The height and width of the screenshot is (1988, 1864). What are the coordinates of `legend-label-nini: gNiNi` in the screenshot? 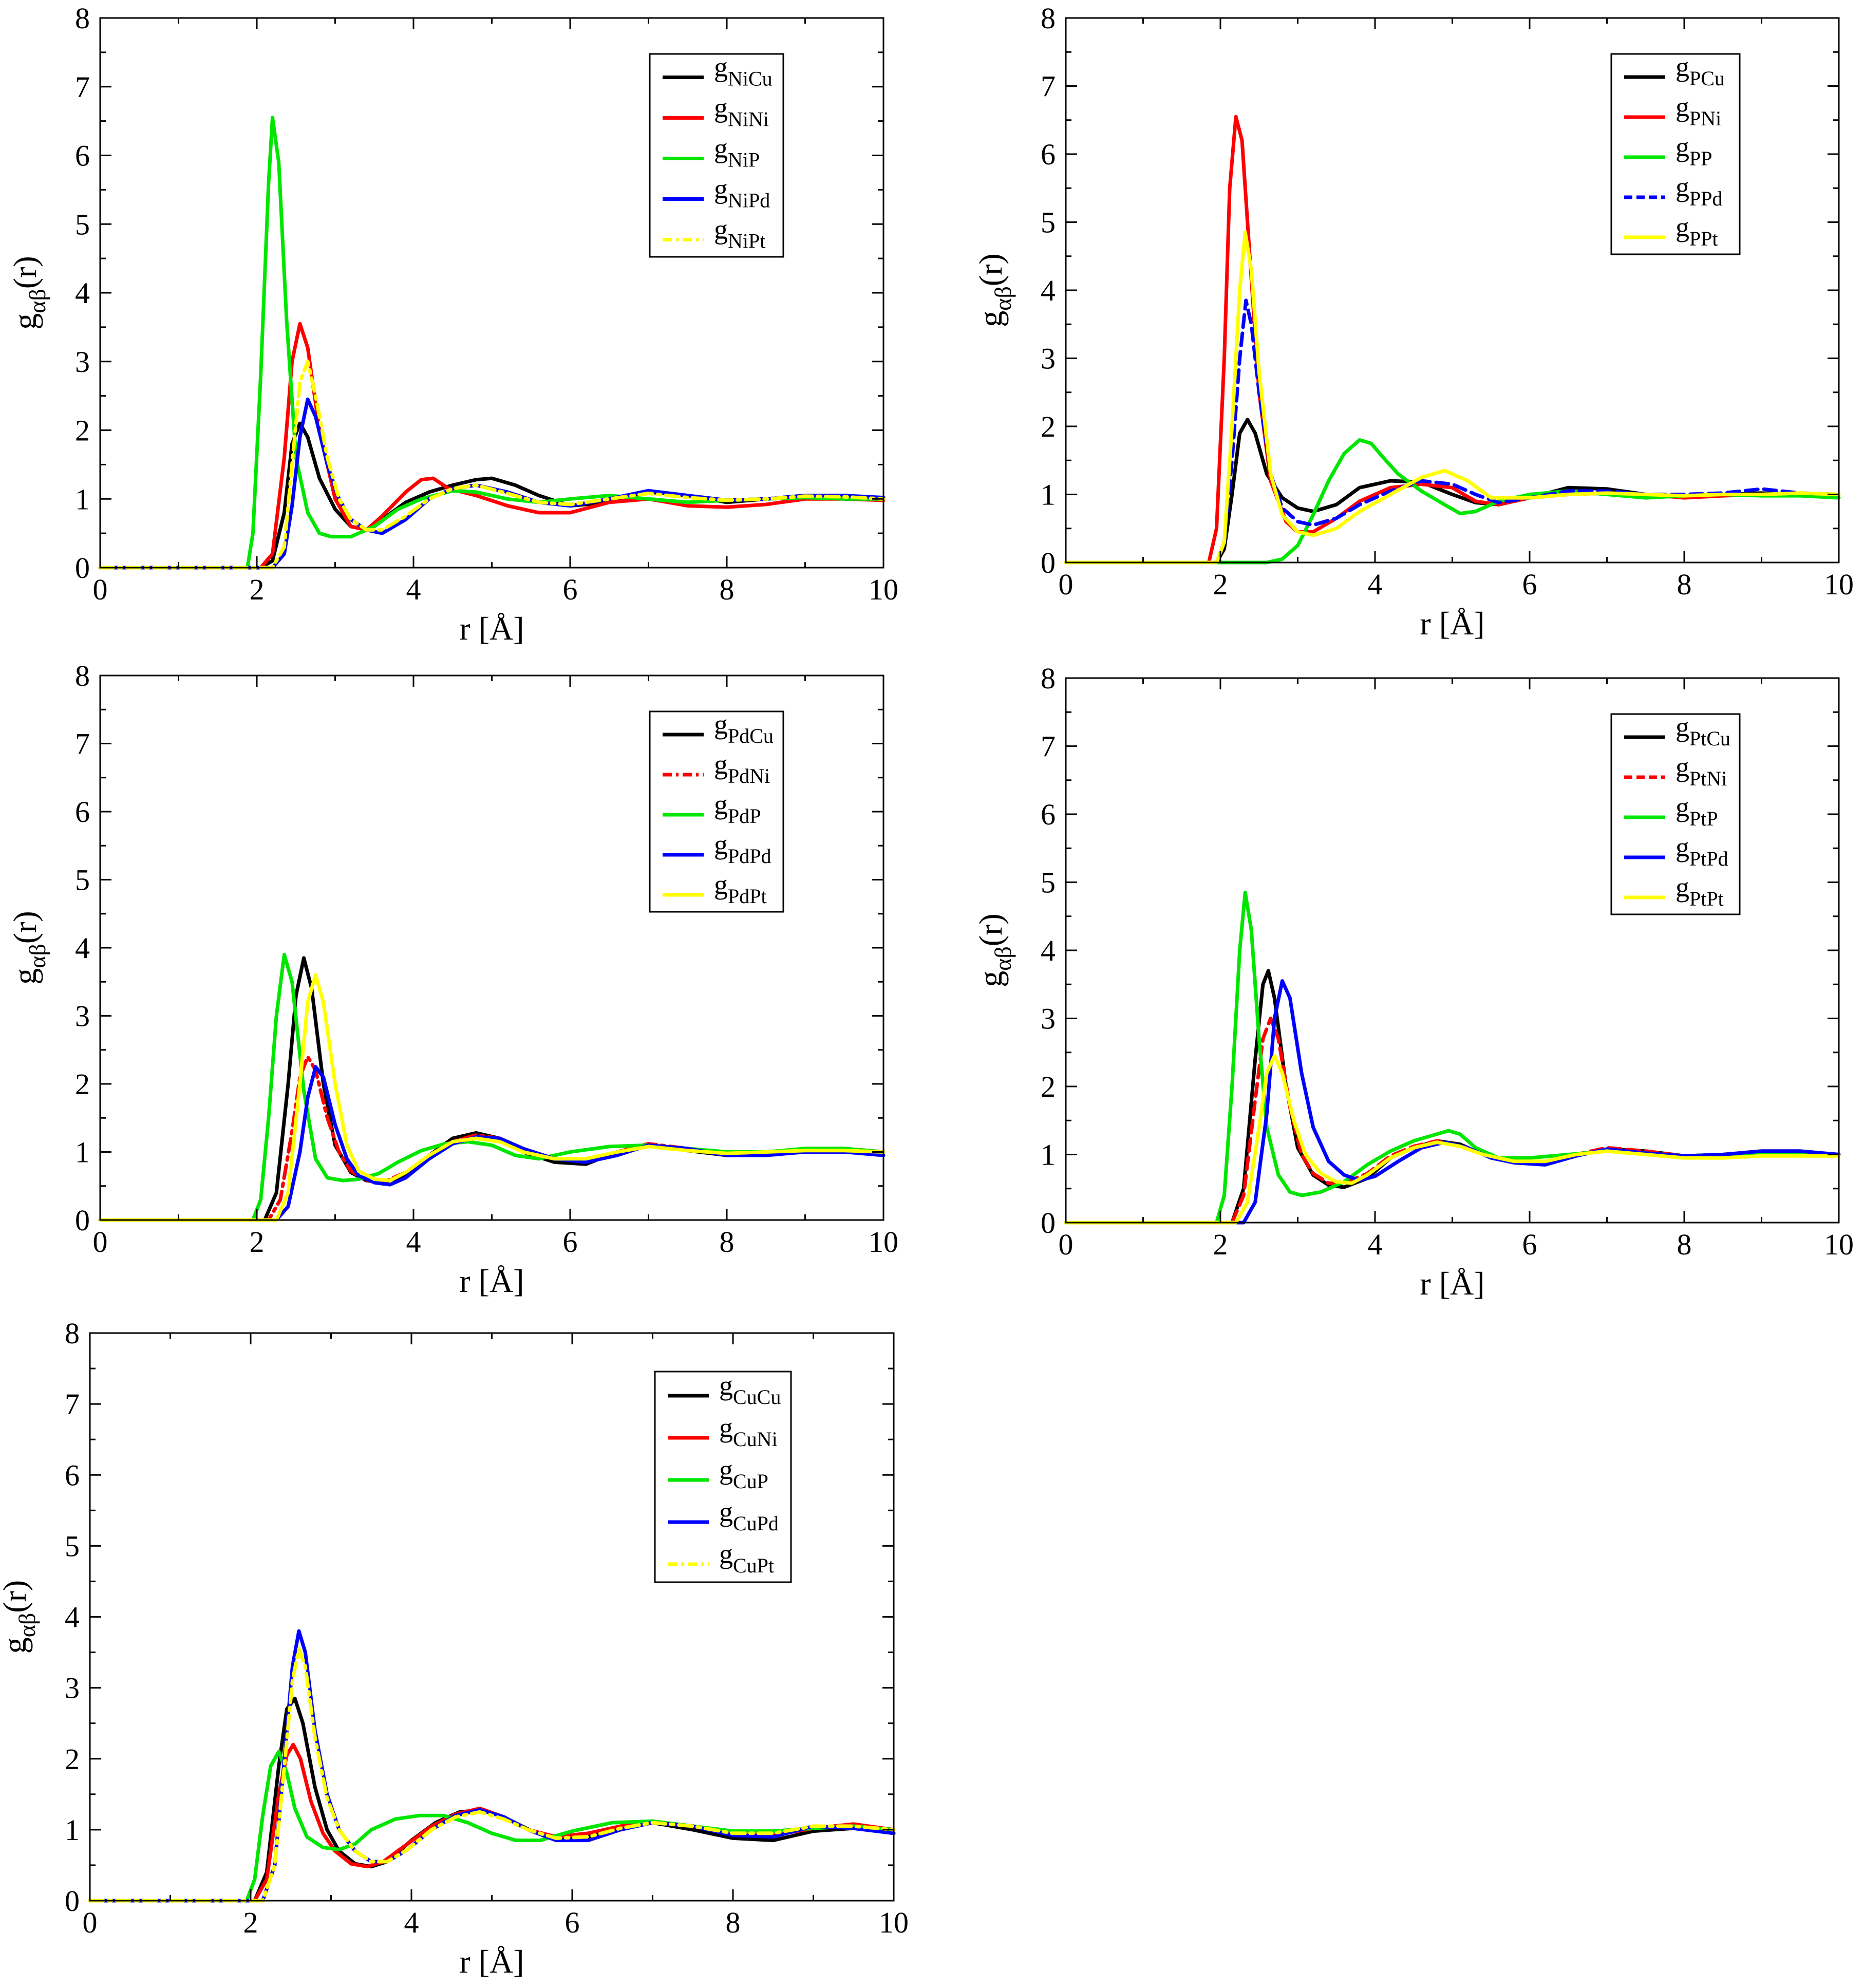 It's located at (741, 112).